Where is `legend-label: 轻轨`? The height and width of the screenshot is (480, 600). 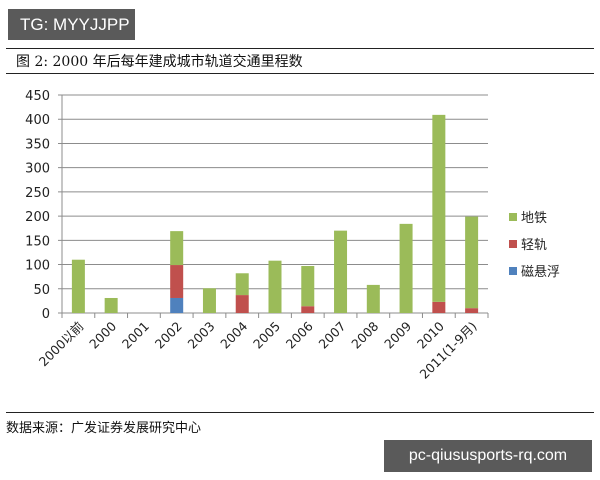 legend-label: 轻轨 is located at coordinates (534, 245).